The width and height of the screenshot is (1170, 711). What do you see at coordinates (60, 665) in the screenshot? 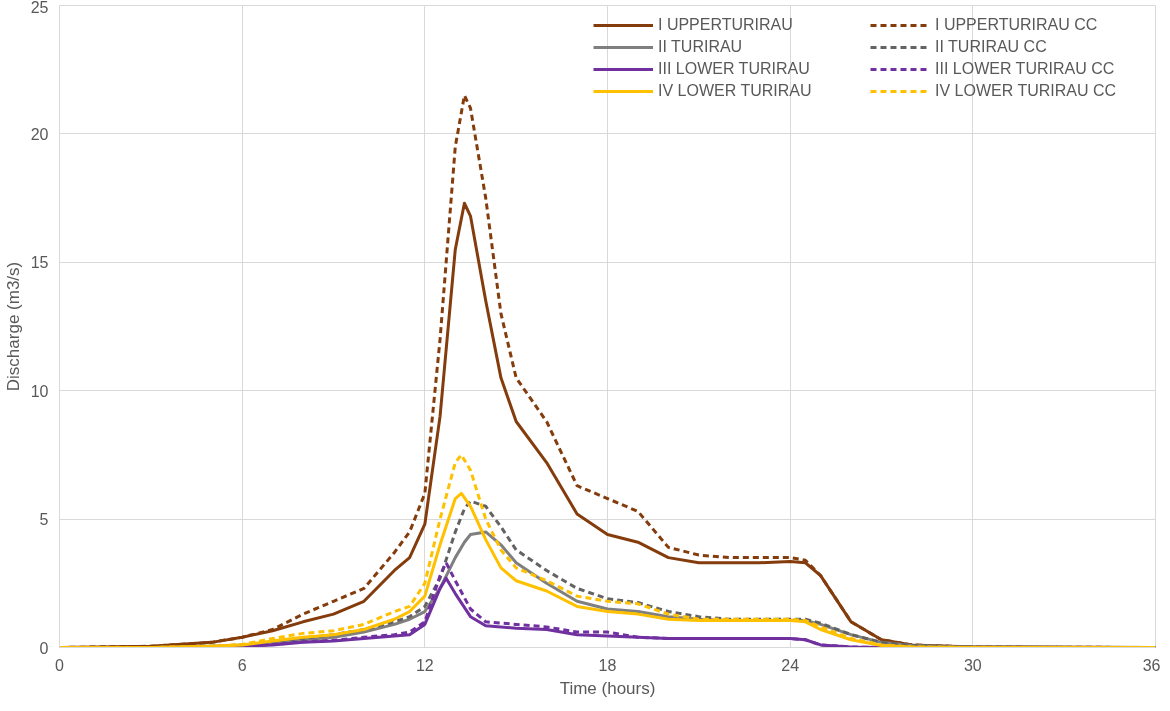
I see `x-tick-label: 0` at bounding box center [60, 665].